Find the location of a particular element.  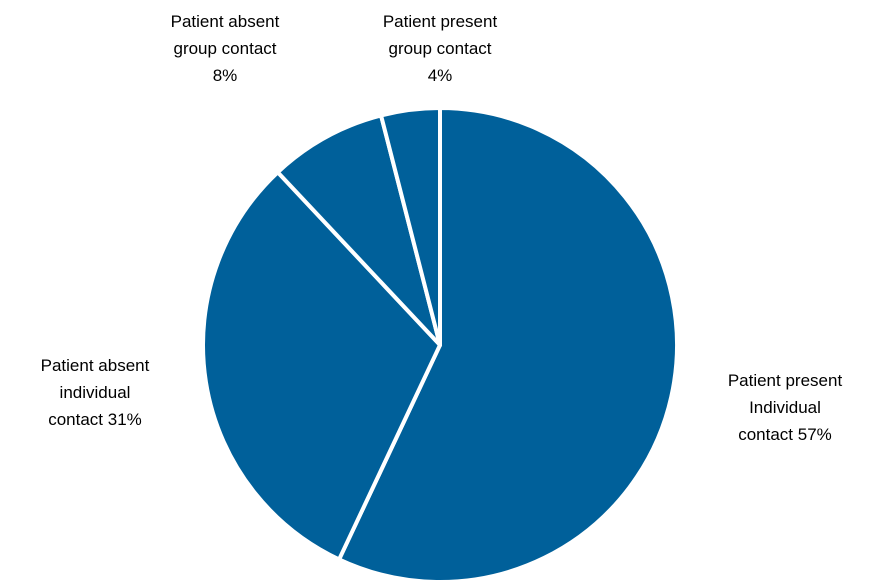

slice-label: Patient present Individual contact 57% is located at coordinates (785, 407).